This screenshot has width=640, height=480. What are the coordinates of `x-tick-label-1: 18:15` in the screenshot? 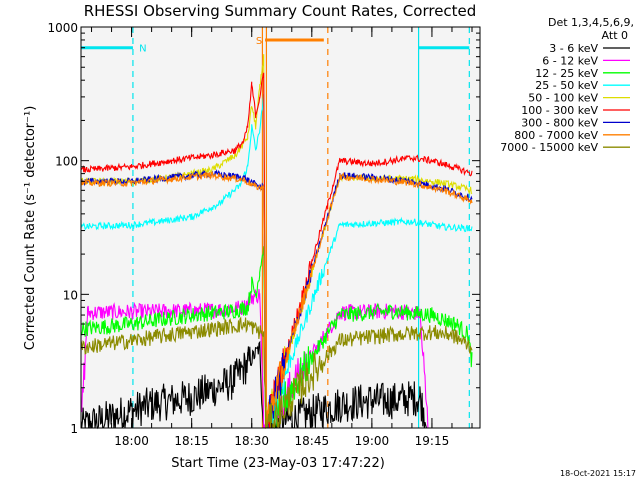 It's located at (191, 441).